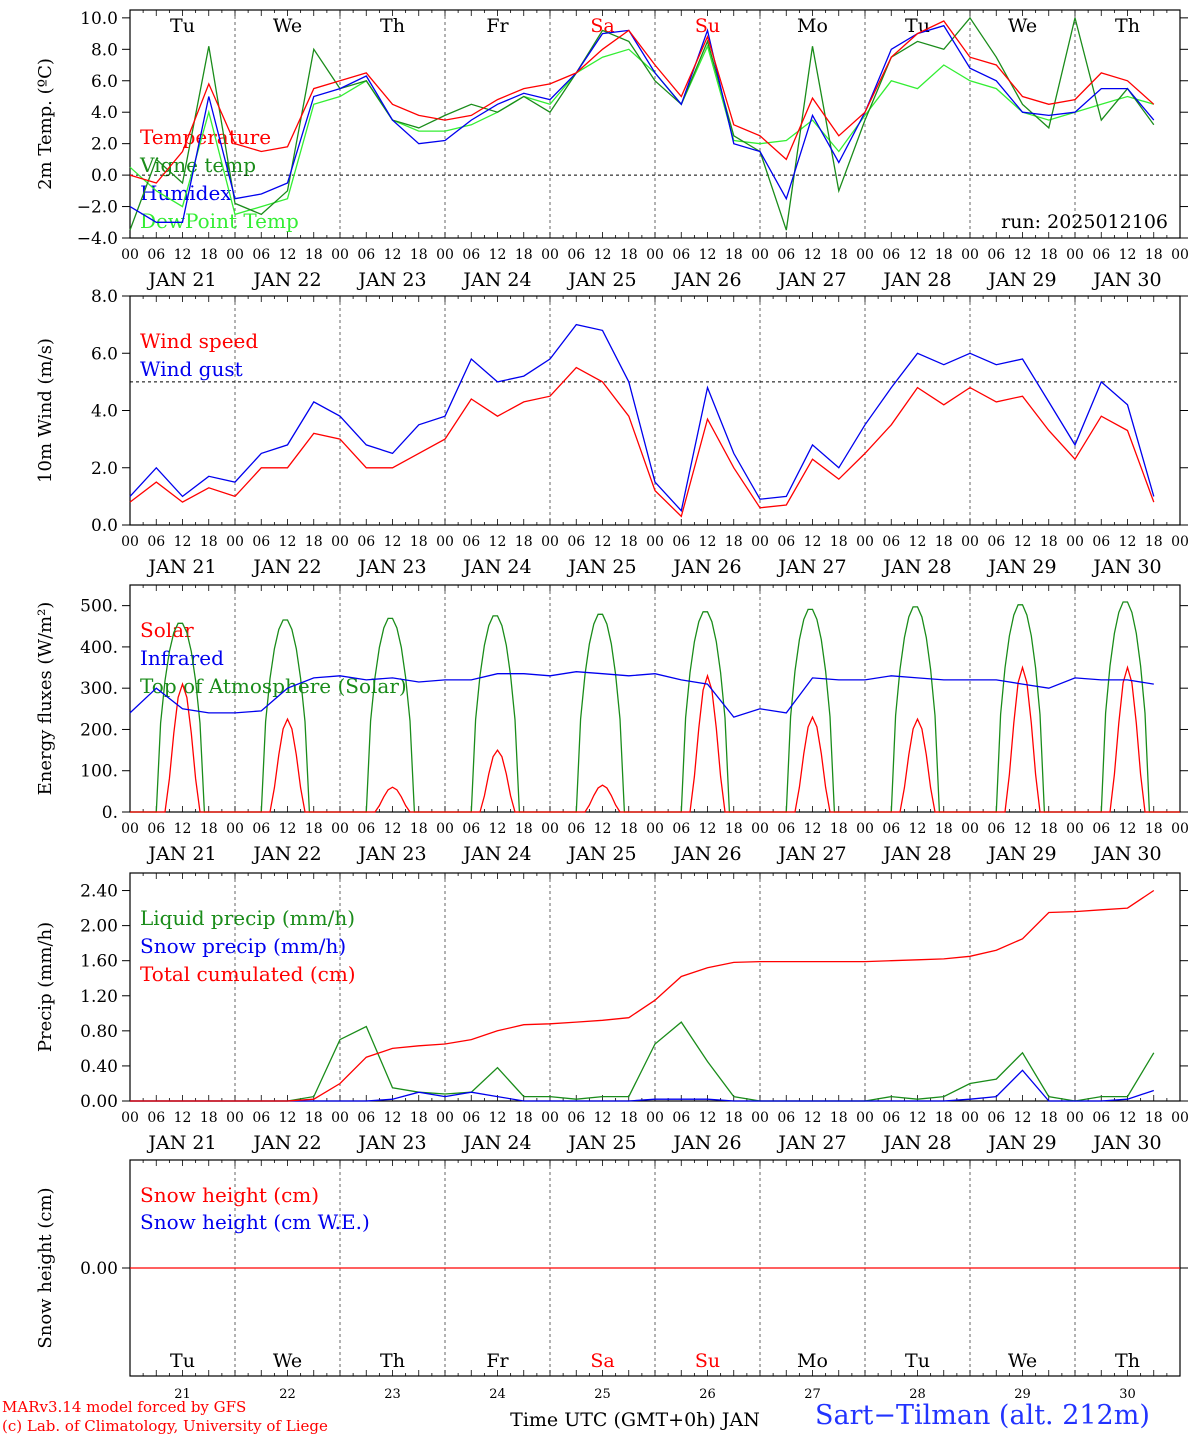 Image resolution: width=1194 pixels, height=1440 pixels. What do you see at coordinates (917, 1361) in the screenshot?
I see `day-label: Tu` at bounding box center [917, 1361].